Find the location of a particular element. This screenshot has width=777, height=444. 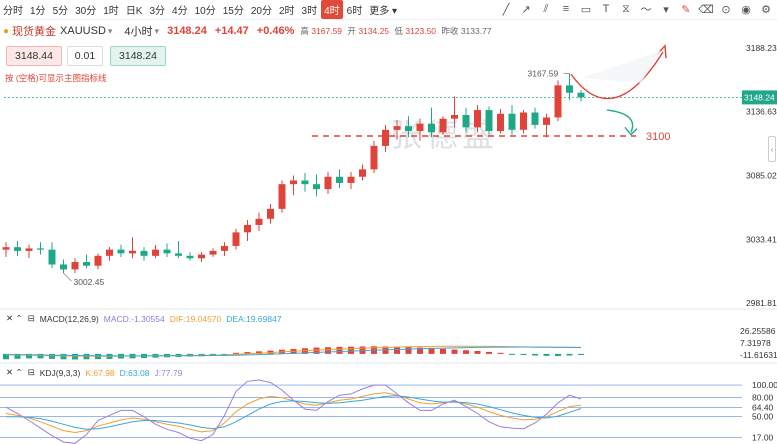

projection-shade is located at coordinates (621, 66).